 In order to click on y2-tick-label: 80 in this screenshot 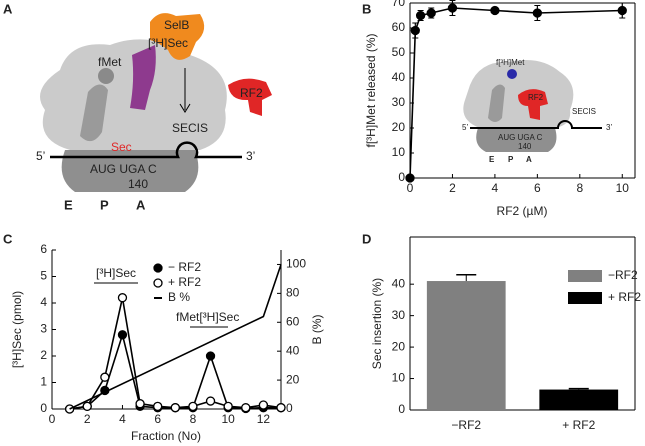, I will do `click(293, 293)`.